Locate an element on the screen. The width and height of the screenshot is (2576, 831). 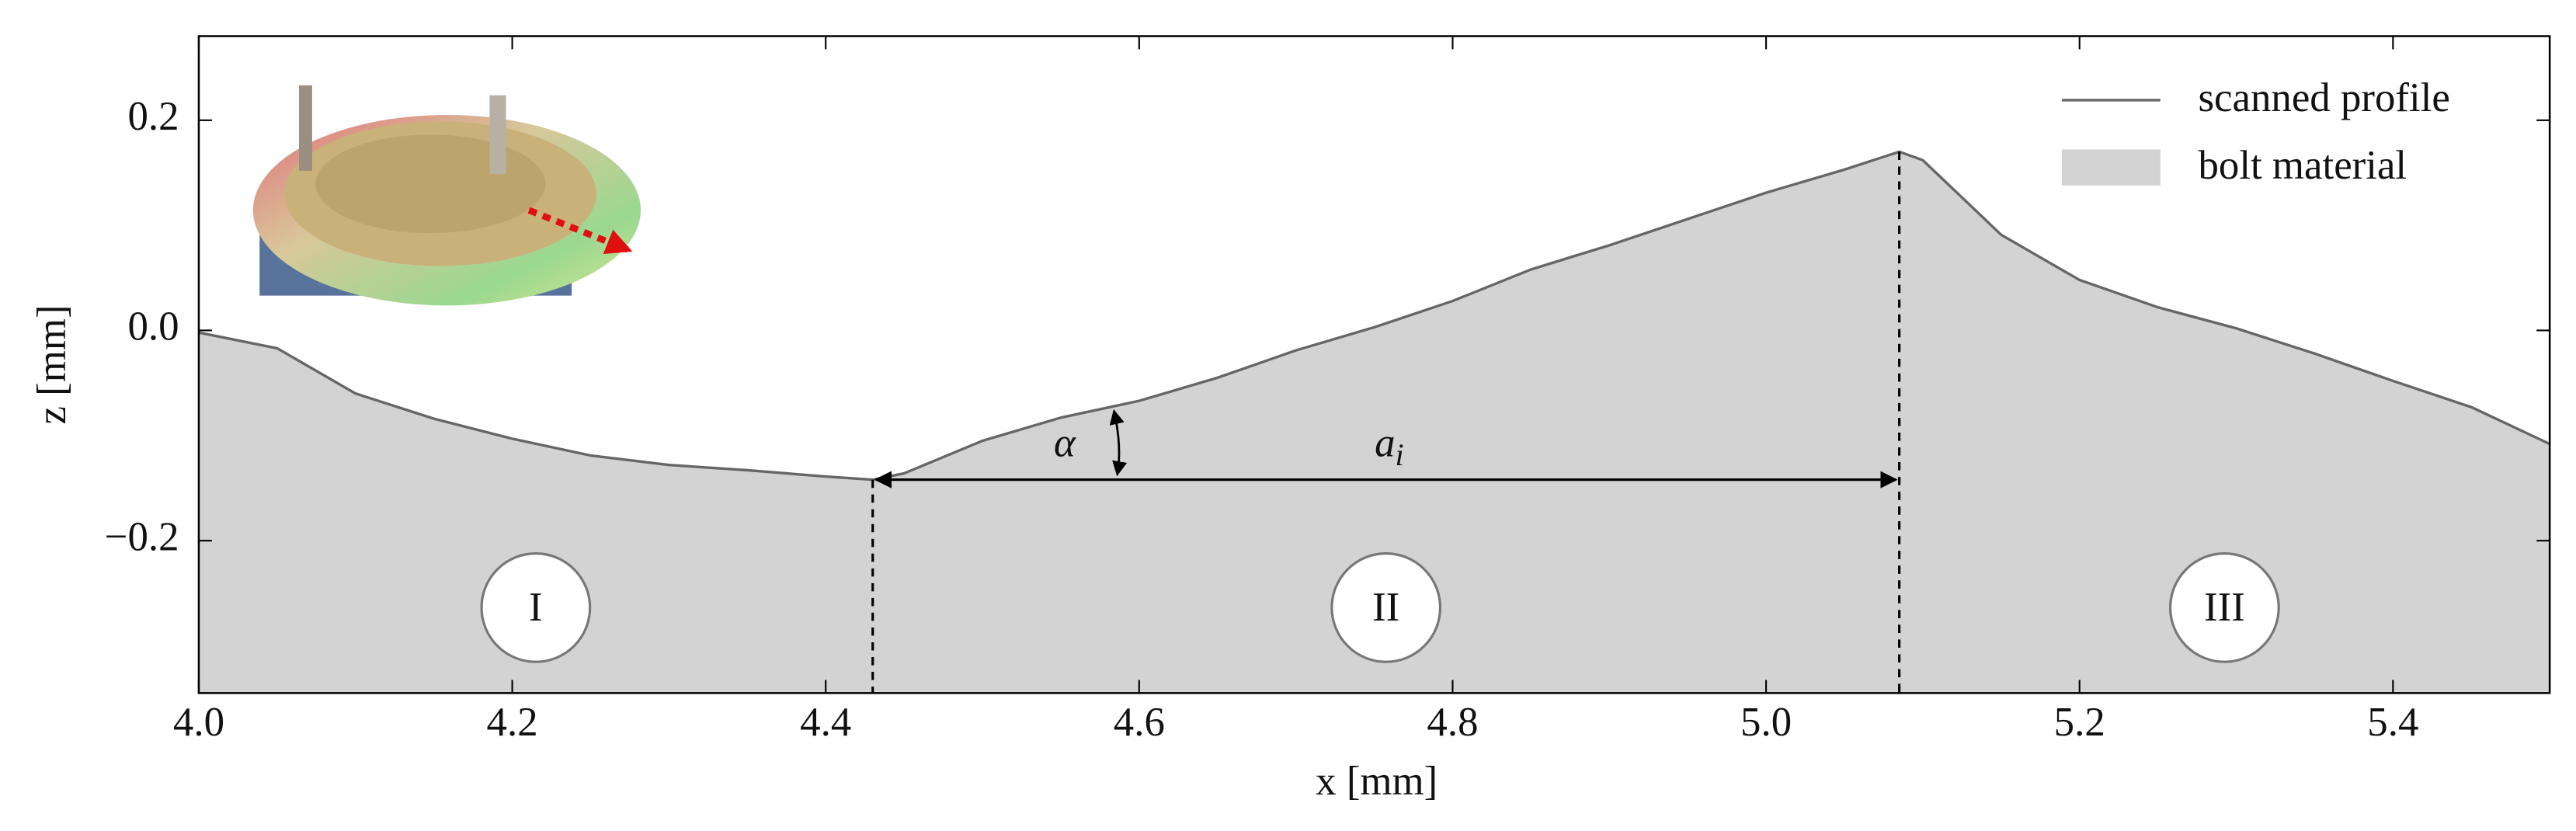
y-axis-label: z [mm] is located at coordinates (53, 364).